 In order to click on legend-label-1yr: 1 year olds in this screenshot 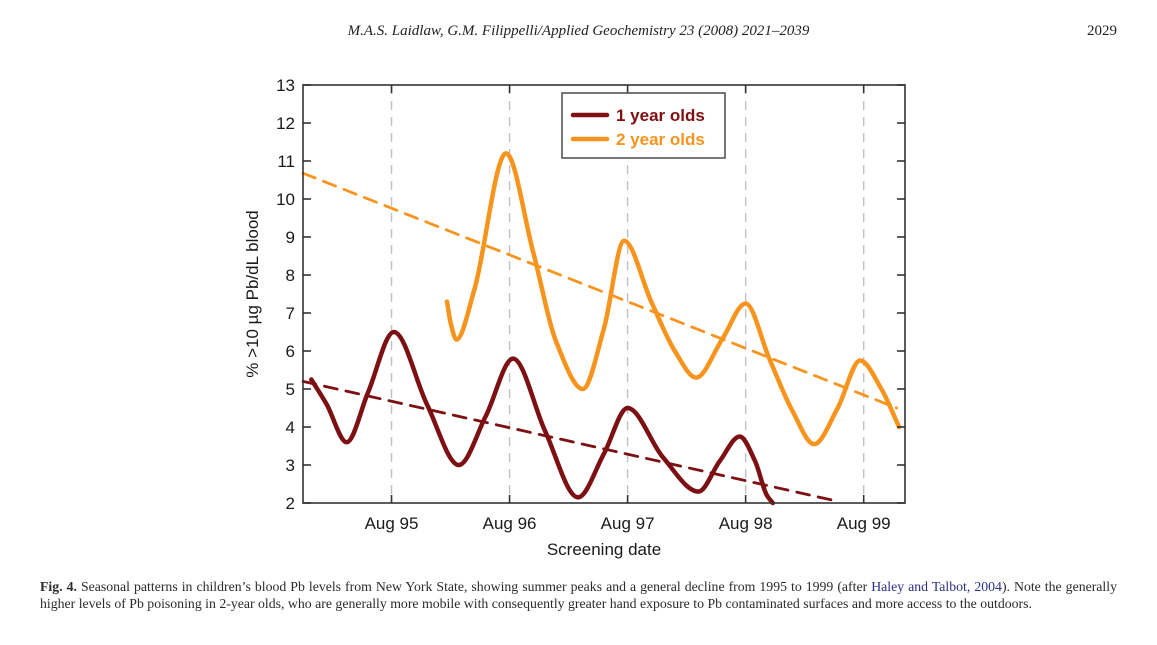, I will do `click(660, 115)`.